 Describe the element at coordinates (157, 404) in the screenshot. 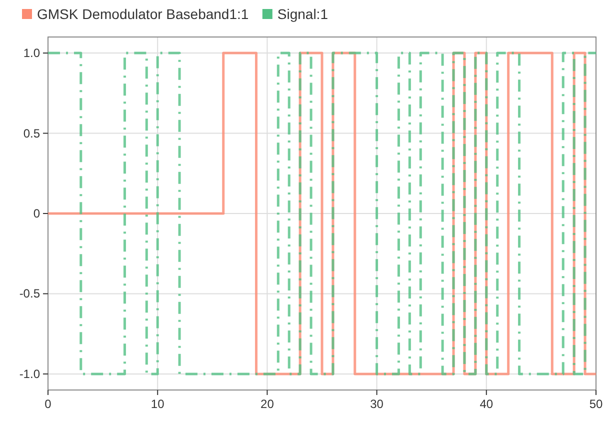

I see `x-tick-label: 10` at that location.